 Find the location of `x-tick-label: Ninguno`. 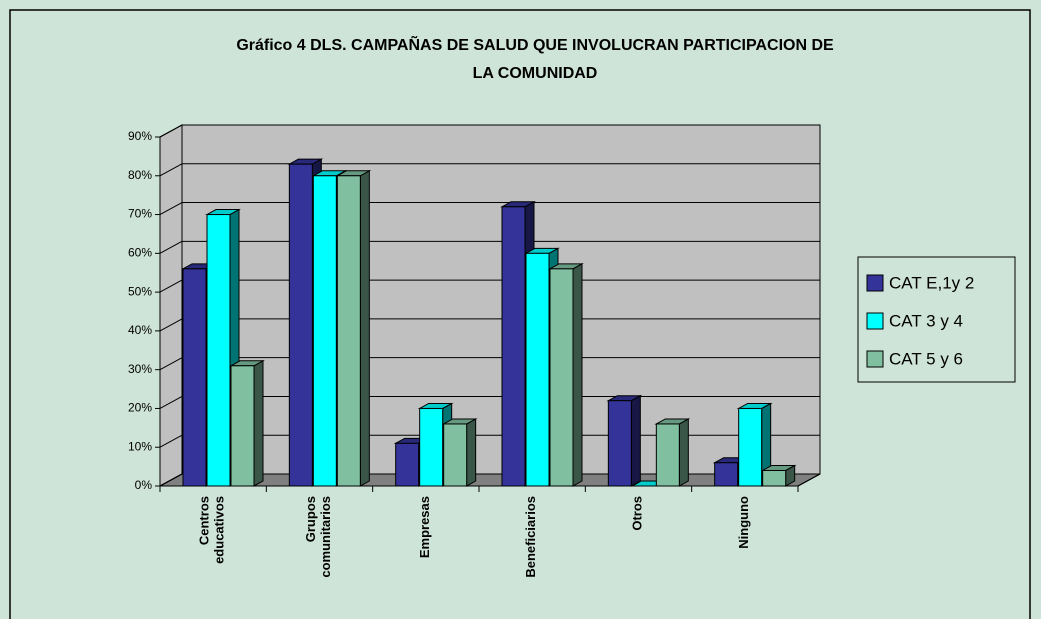

x-tick-label: Ninguno is located at coordinates (743, 522).